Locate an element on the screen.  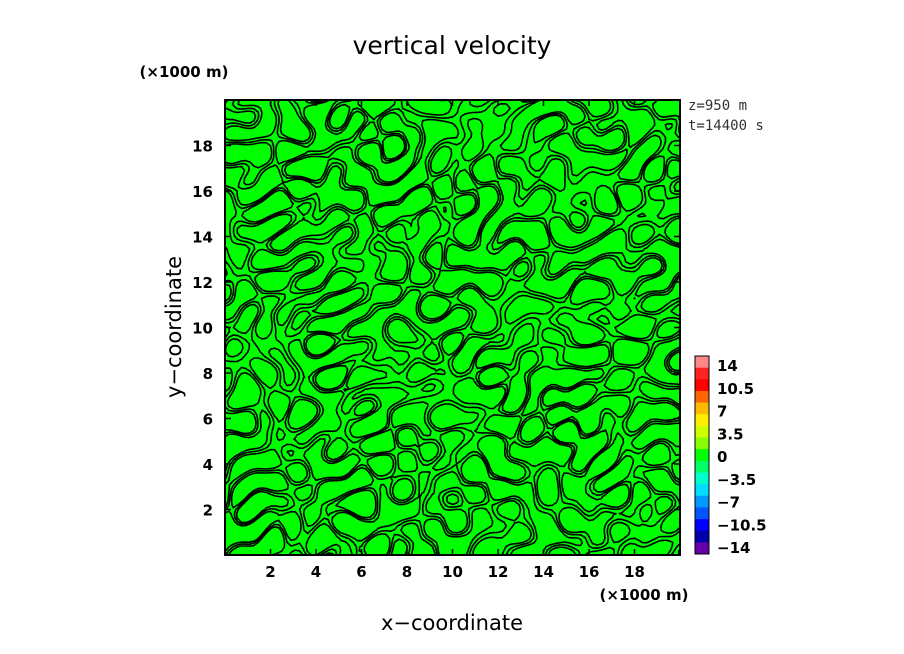
x-tick-label: 4 is located at coordinates (316, 572).